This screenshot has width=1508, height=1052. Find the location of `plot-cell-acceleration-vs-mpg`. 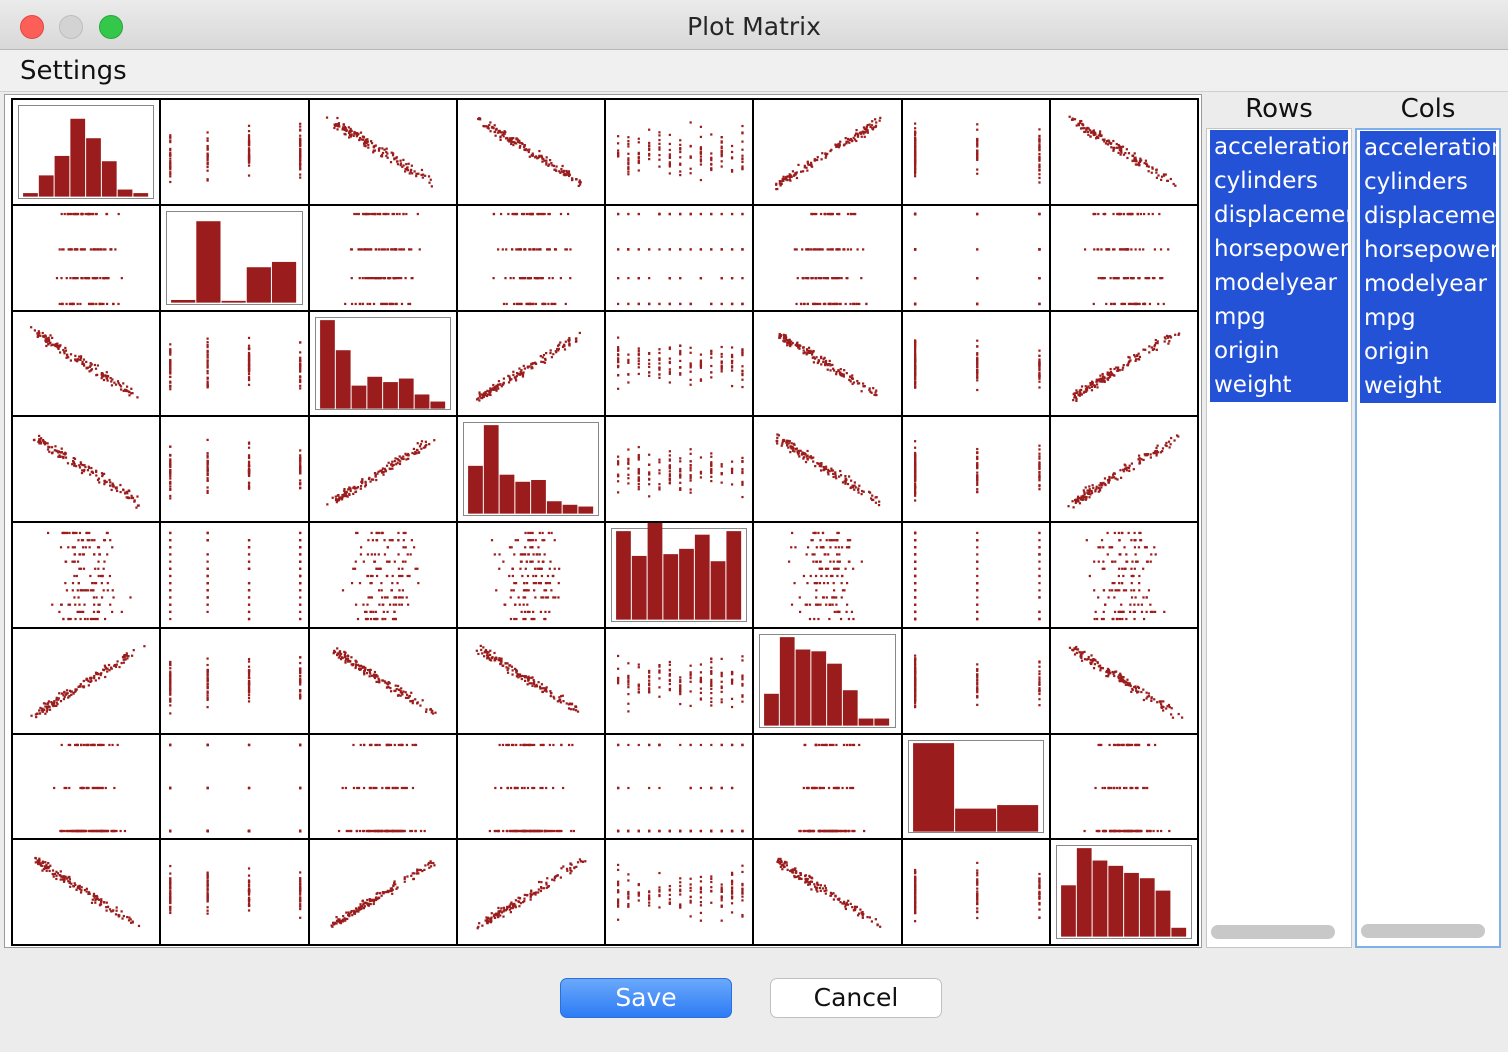

plot-cell-acceleration-vs-mpg is located at coordinates (827, 152).